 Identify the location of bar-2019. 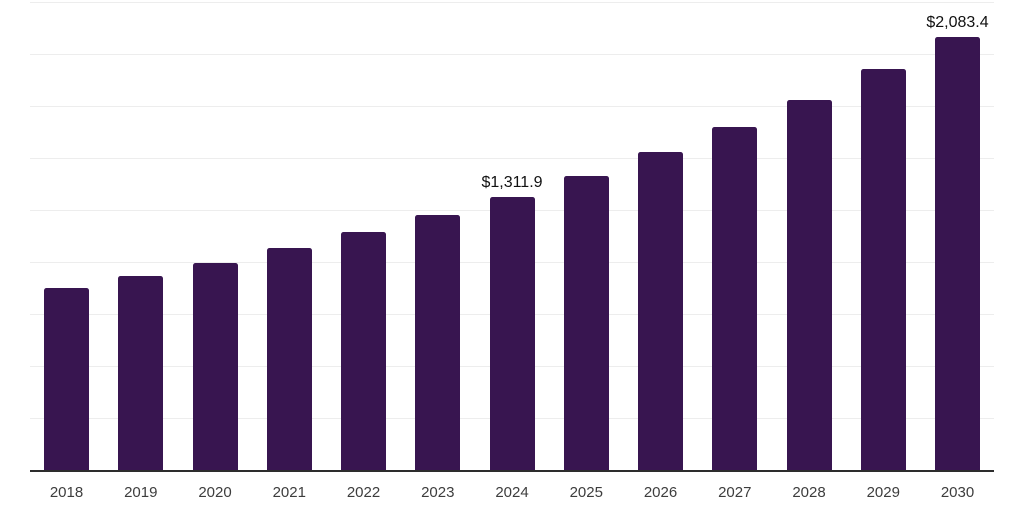
(141, 372).